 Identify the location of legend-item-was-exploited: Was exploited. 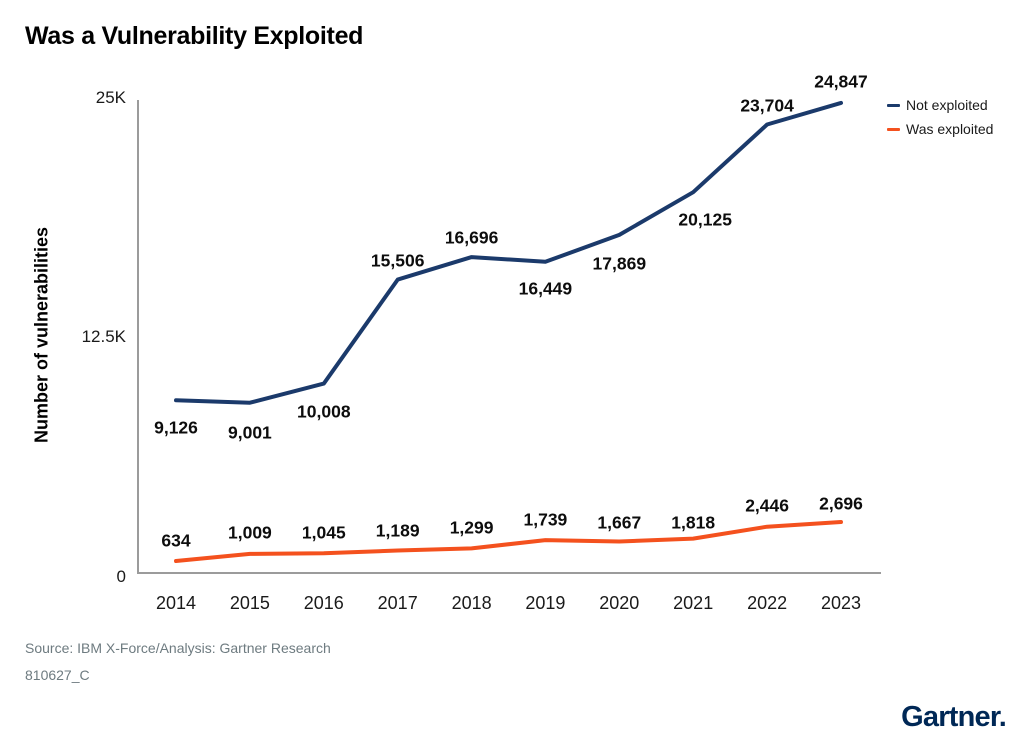
(940, 129).